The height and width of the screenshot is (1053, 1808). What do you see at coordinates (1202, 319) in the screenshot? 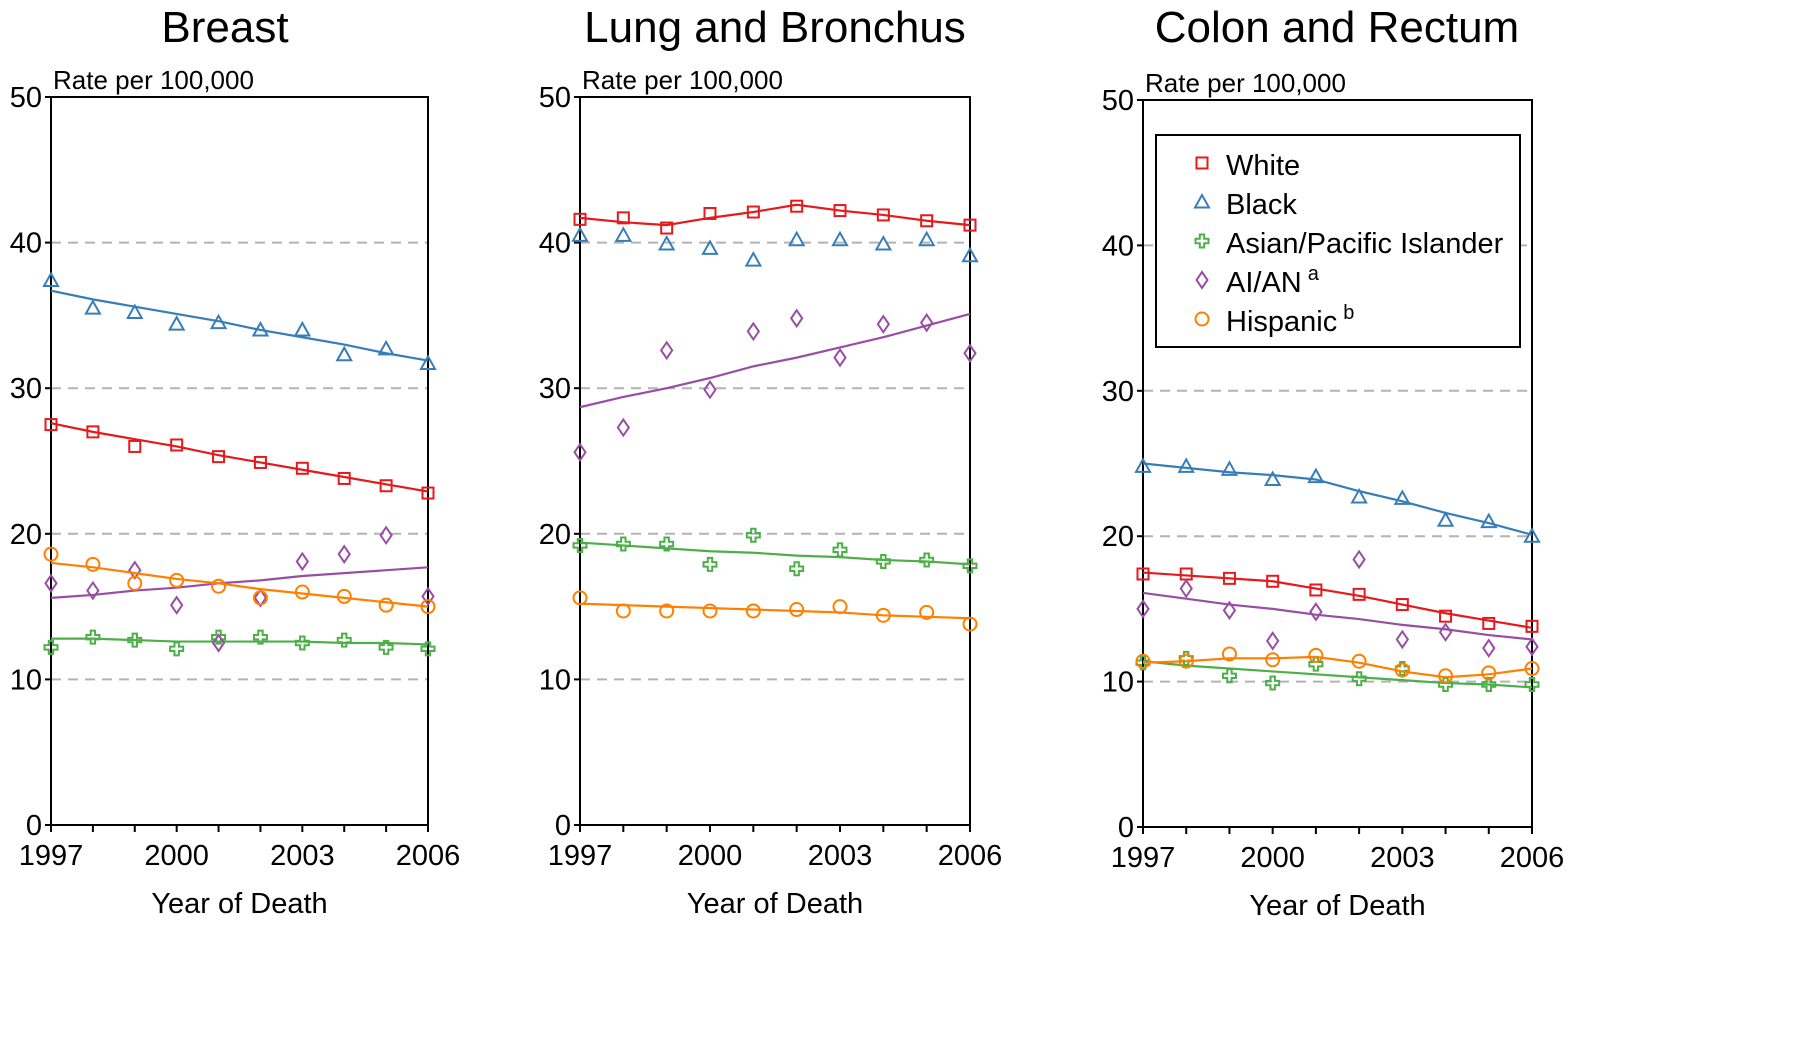
I see `legend-marker-hispanic` at bounding box center [1202, 319].